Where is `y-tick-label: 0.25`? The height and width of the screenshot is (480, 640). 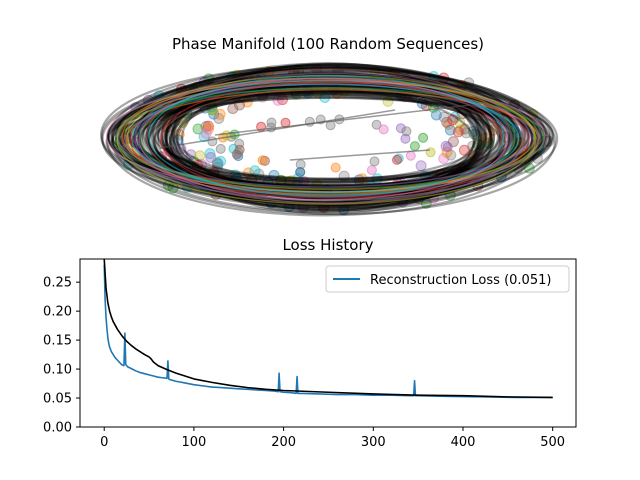 y-tick-label: 0.25 is located at coordinates (57, 283).